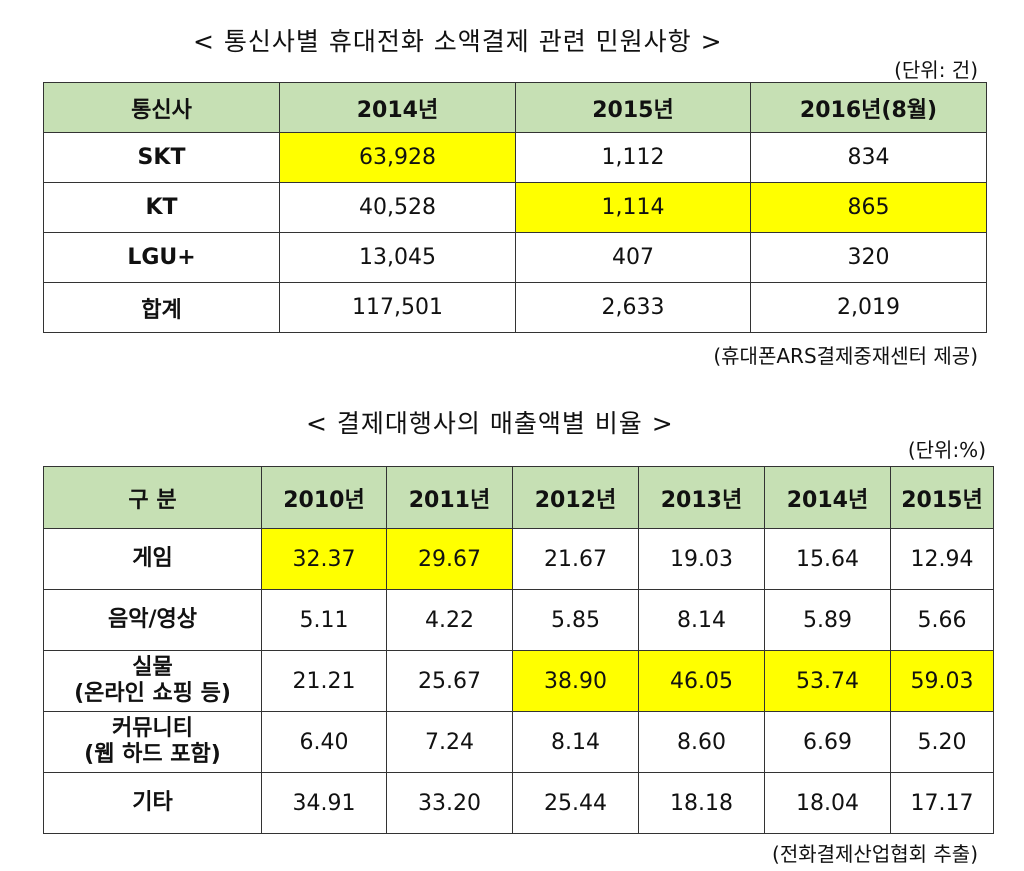 The image size is (1024, 871). Describe the element at coordinates (324, 742) in the screenshot. I see `data-cell: 6.40` at that location.